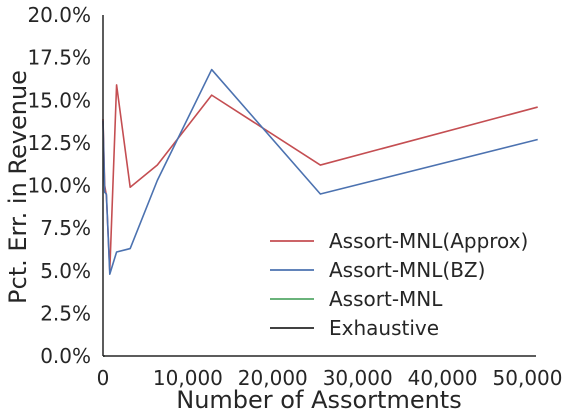 The height and width of the screenshot is (420, 564). What do you see at coordinates (273, 378) in the screenshot?
I see `x-tick-label: 20,000` at bounding box center [273, 378].